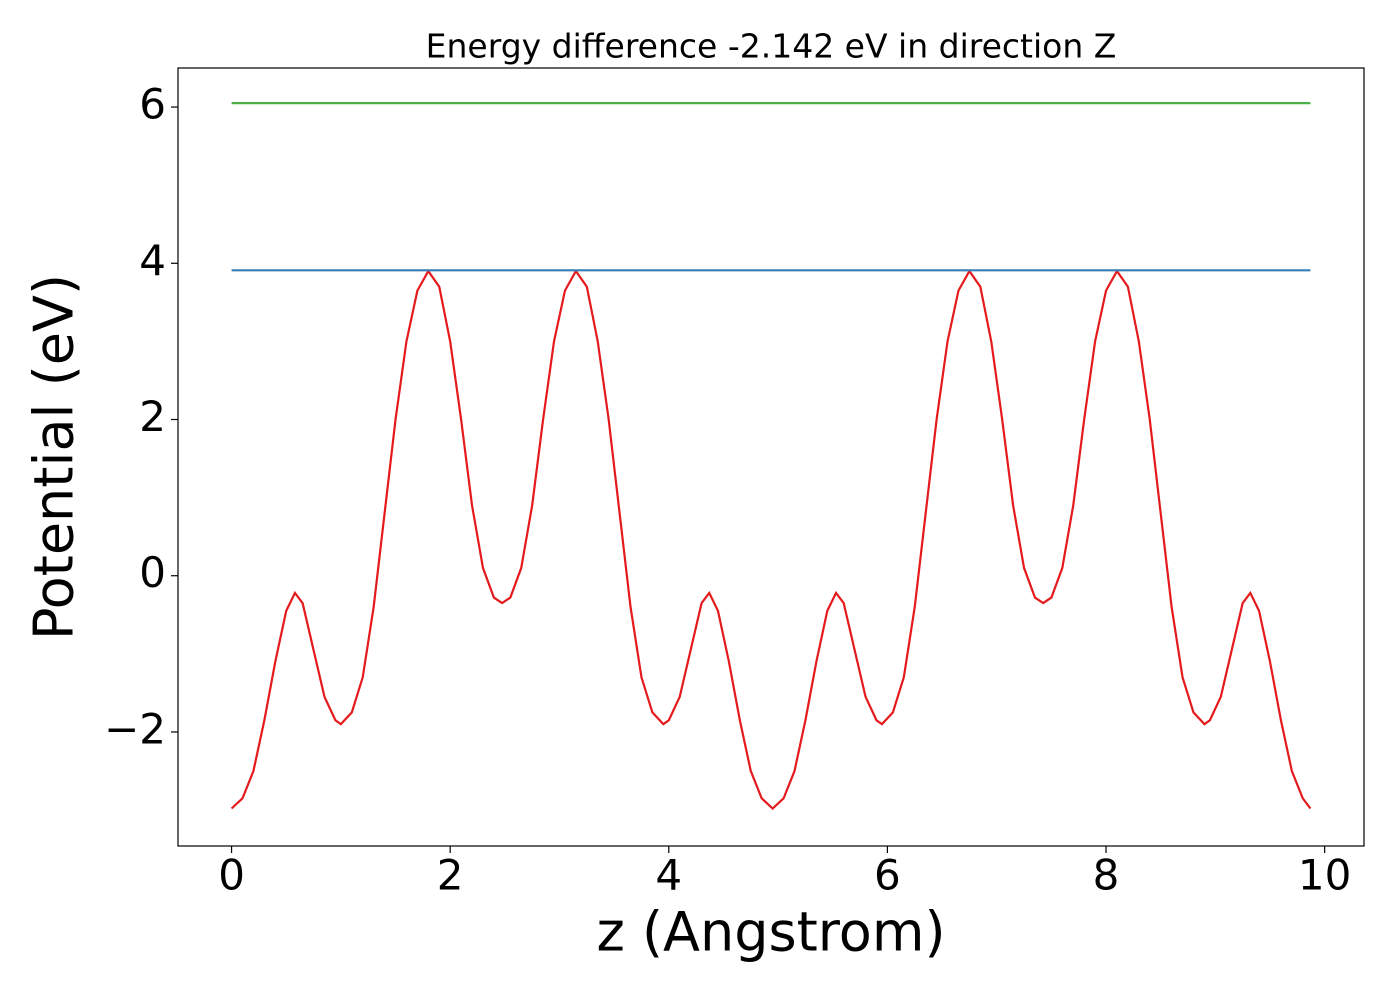 The width and height of the screenshot is (1400, 1000). I want to click on x-tick-label: 10, so click(1324, 875).